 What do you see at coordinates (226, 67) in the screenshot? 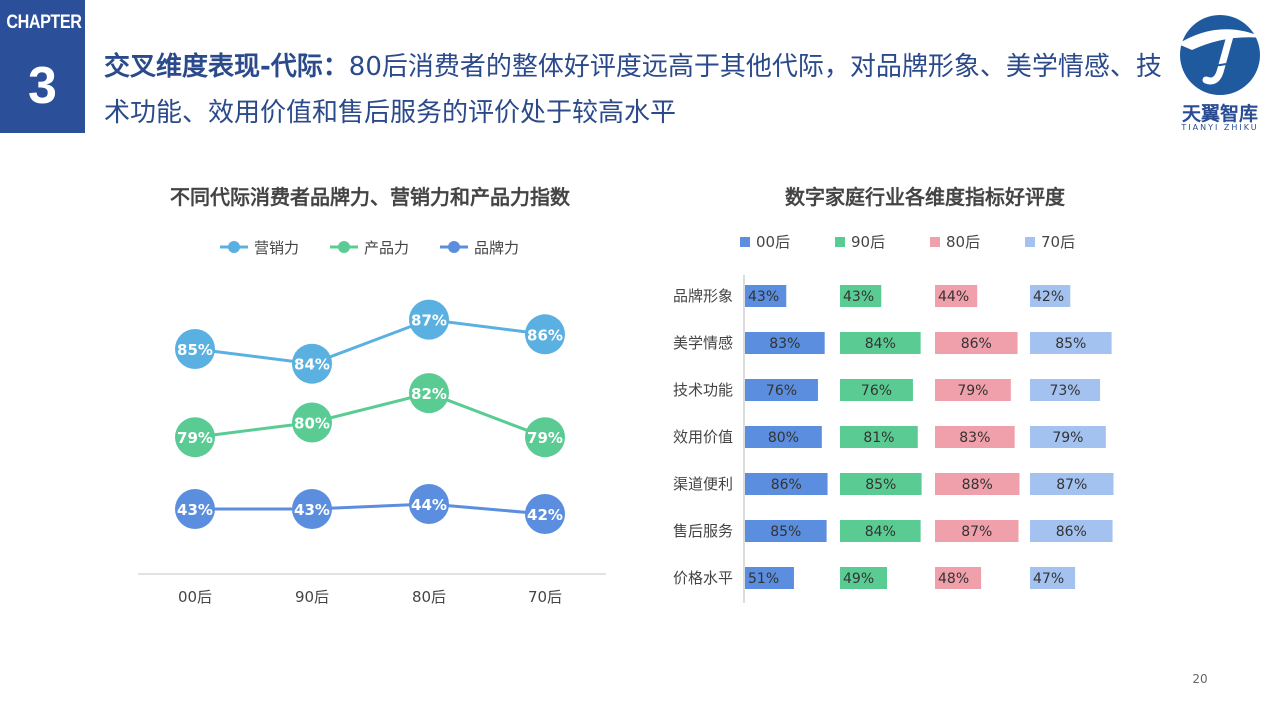
I see `page-title-lead: 交叉维度表现-代际：` at bounding box center [226, 67].